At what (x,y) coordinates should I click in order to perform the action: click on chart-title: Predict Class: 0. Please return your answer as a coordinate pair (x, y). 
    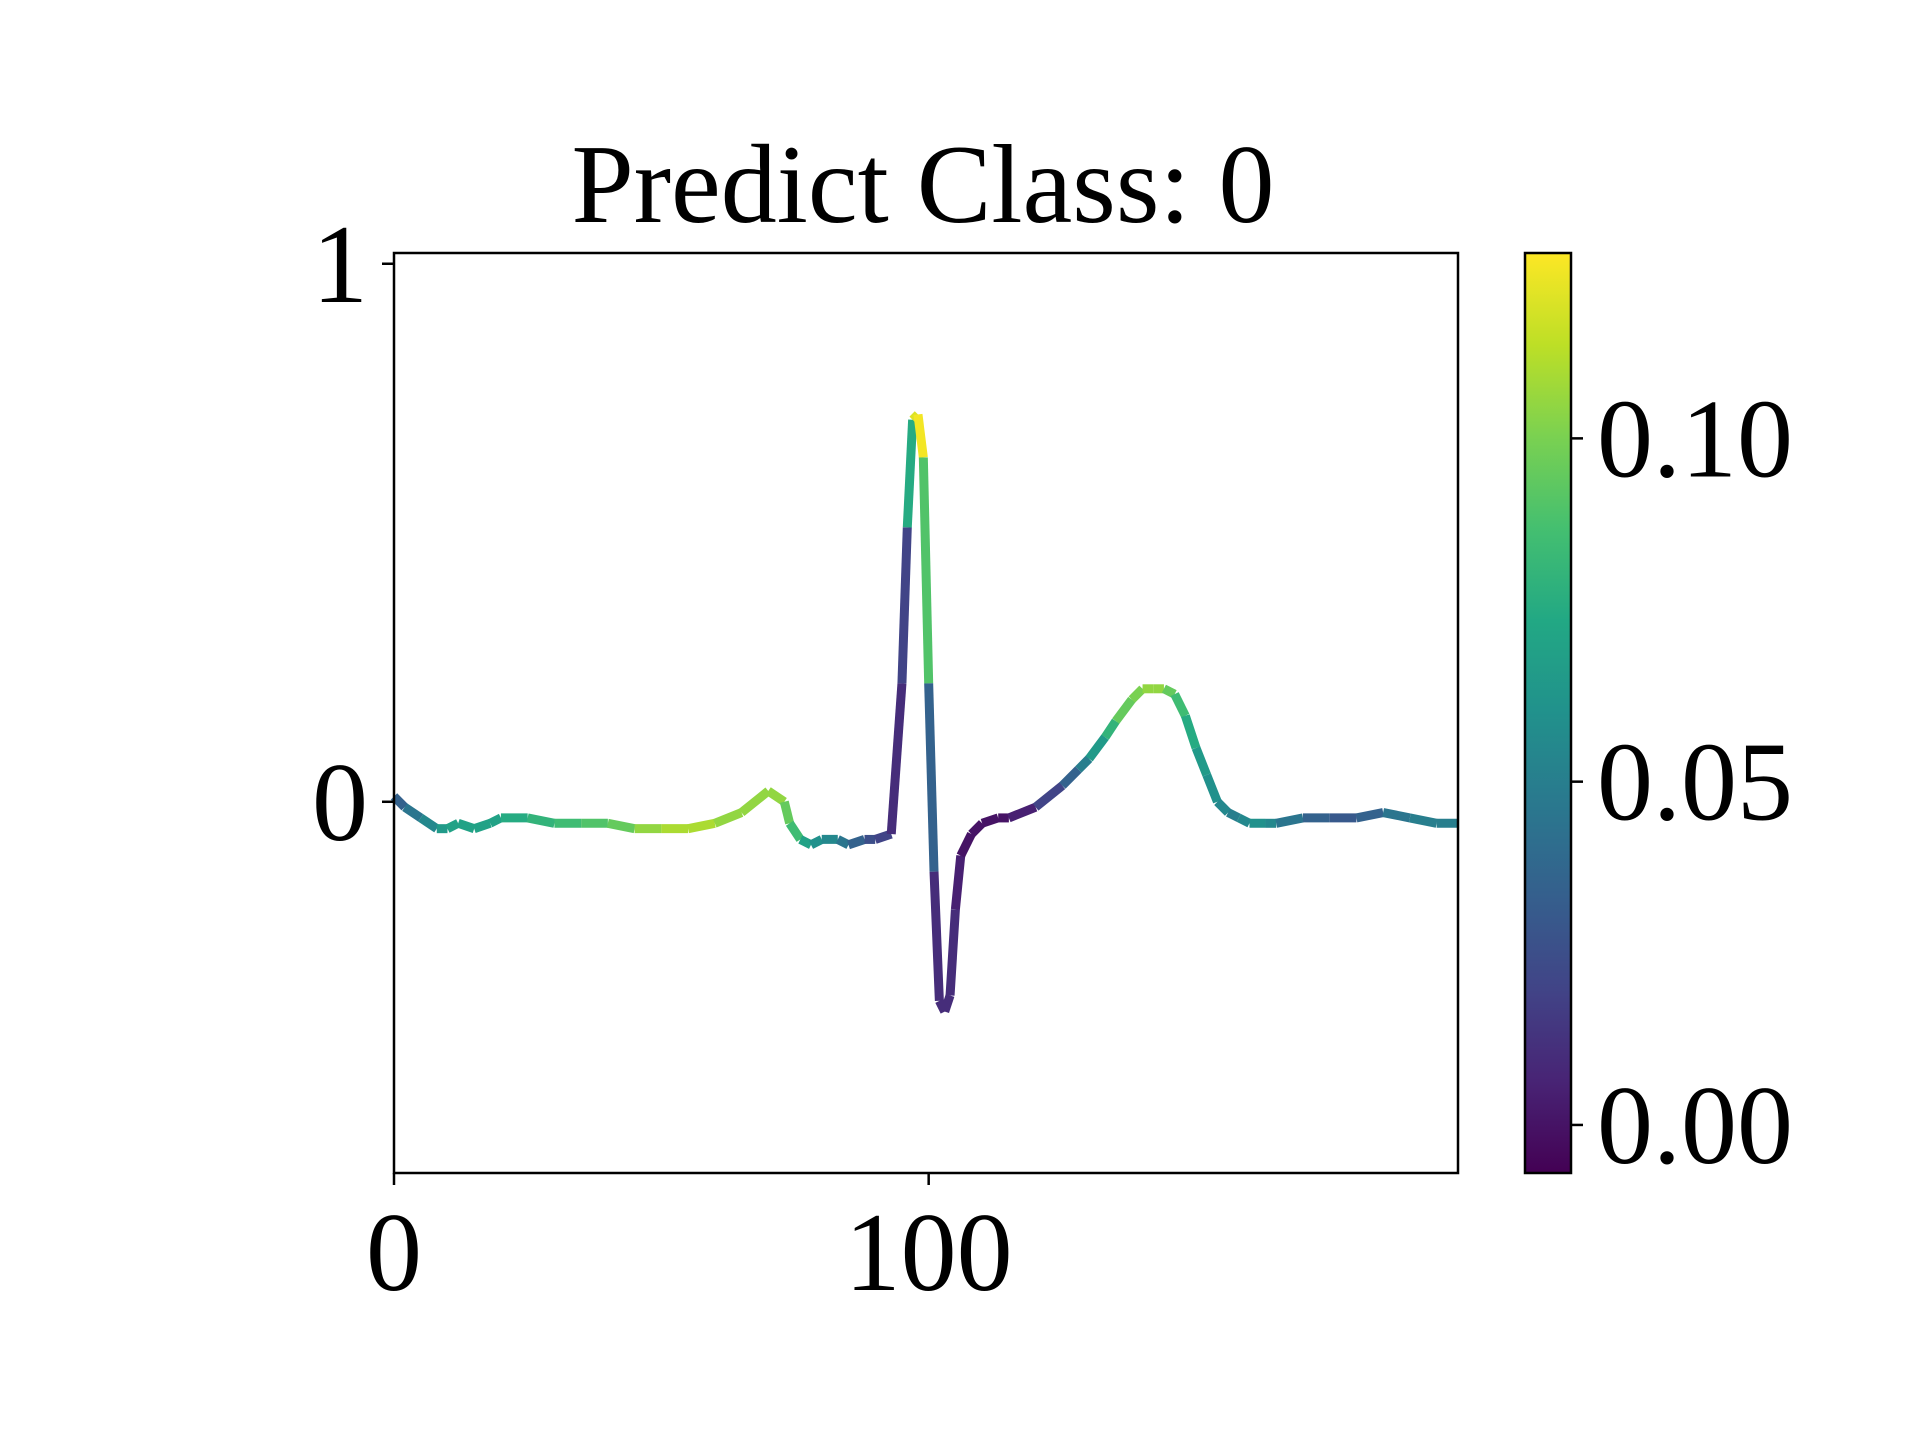
    Looking at the image, I should click on (922, 185).